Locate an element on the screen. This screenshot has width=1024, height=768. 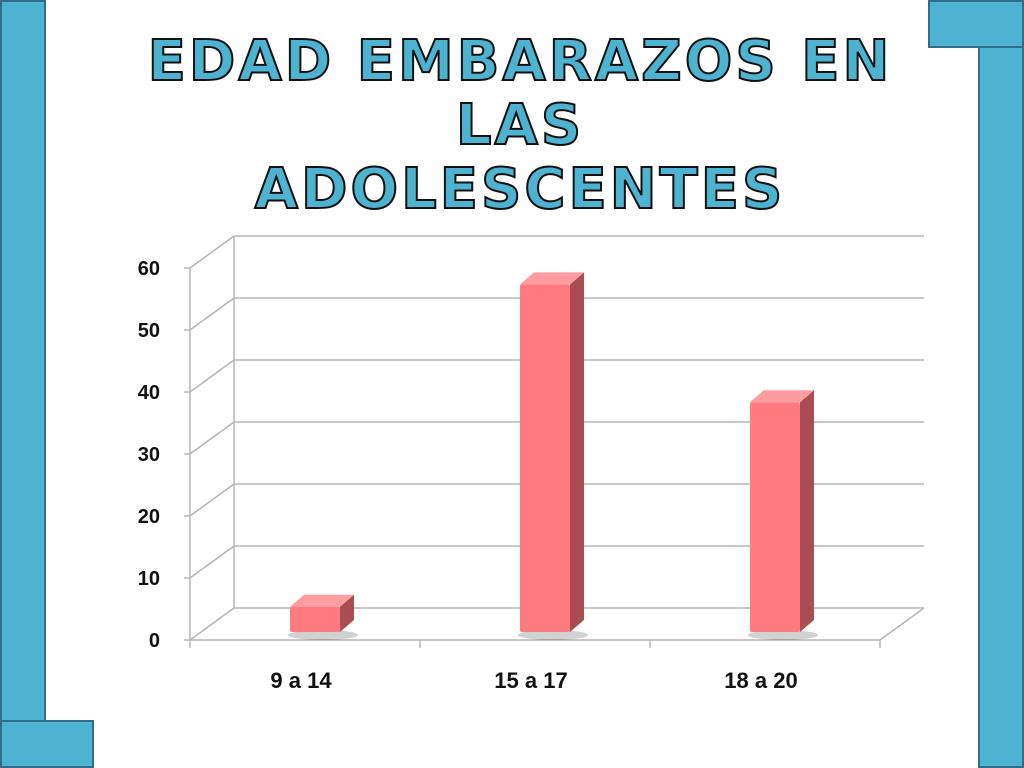
y-tick-label: 20 is located at coordinates (149, 517).